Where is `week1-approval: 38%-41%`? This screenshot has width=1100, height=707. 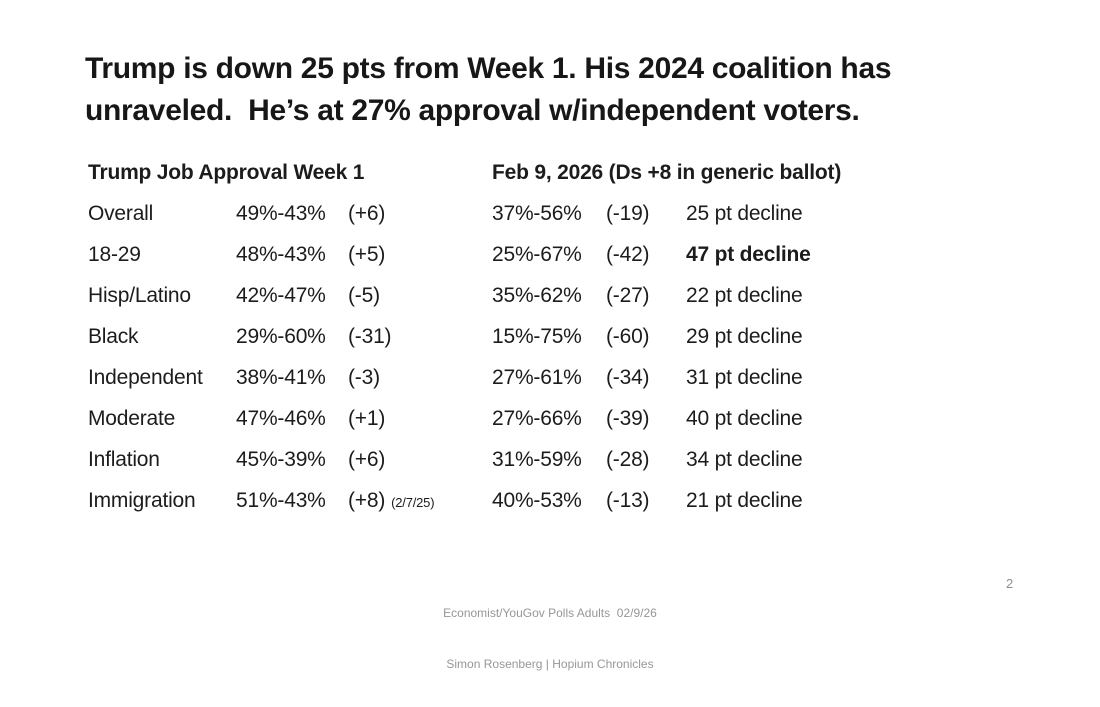 week1-approval: 38%-41% is located at coordinates (281, 377).